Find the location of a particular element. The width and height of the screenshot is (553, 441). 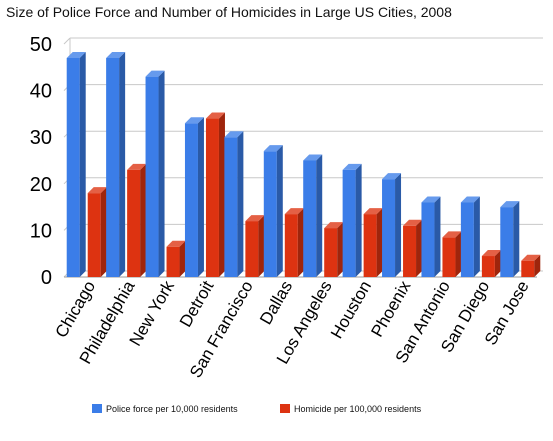

legend-item: Police force per 10,000 residents is located at coordinates (165, 409).